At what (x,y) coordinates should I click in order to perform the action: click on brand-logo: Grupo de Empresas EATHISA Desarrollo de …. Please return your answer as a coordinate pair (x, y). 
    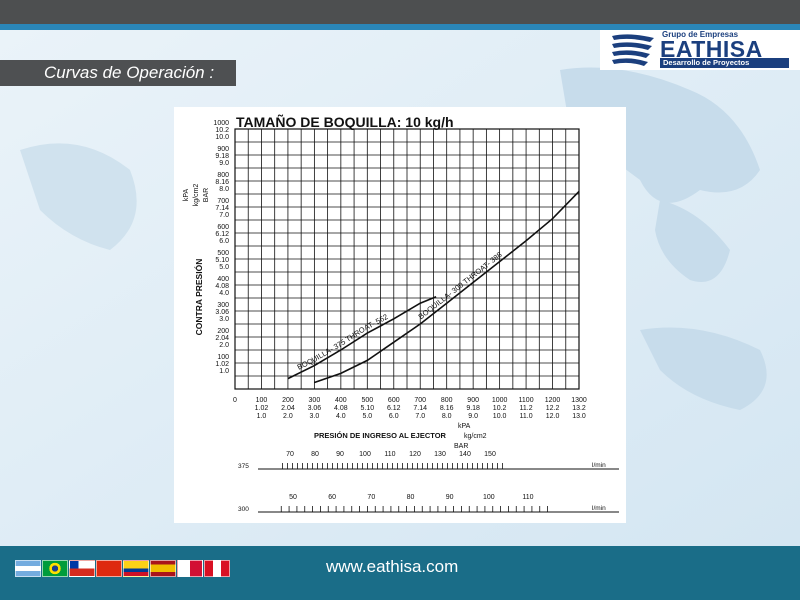
    Looking at the image, I should click on (700, 50).